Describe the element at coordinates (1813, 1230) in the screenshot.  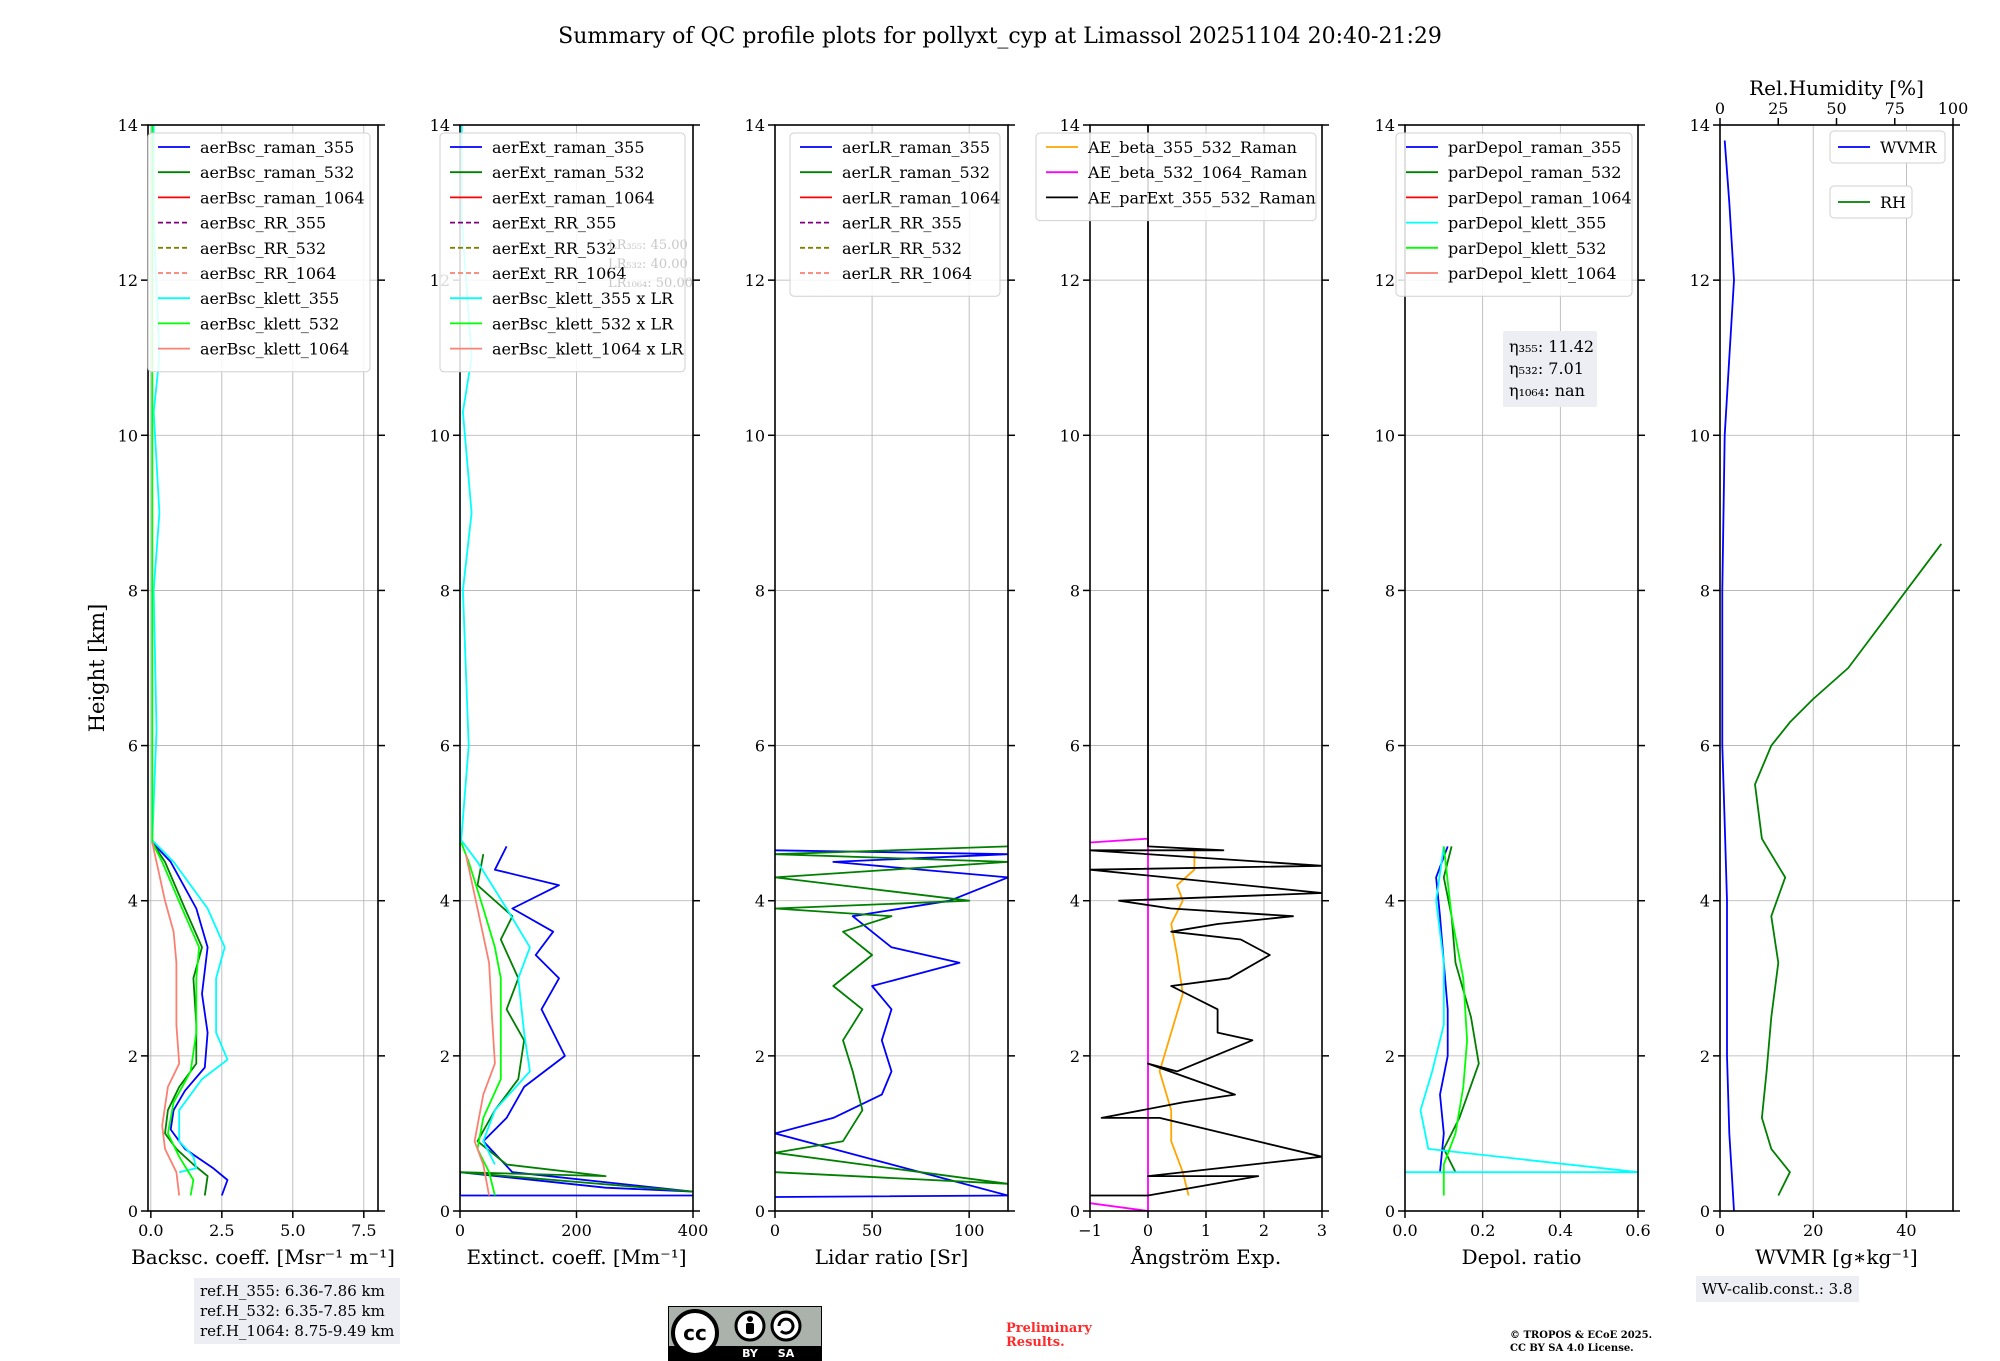
I see `x-tick-label: 20` at that location.